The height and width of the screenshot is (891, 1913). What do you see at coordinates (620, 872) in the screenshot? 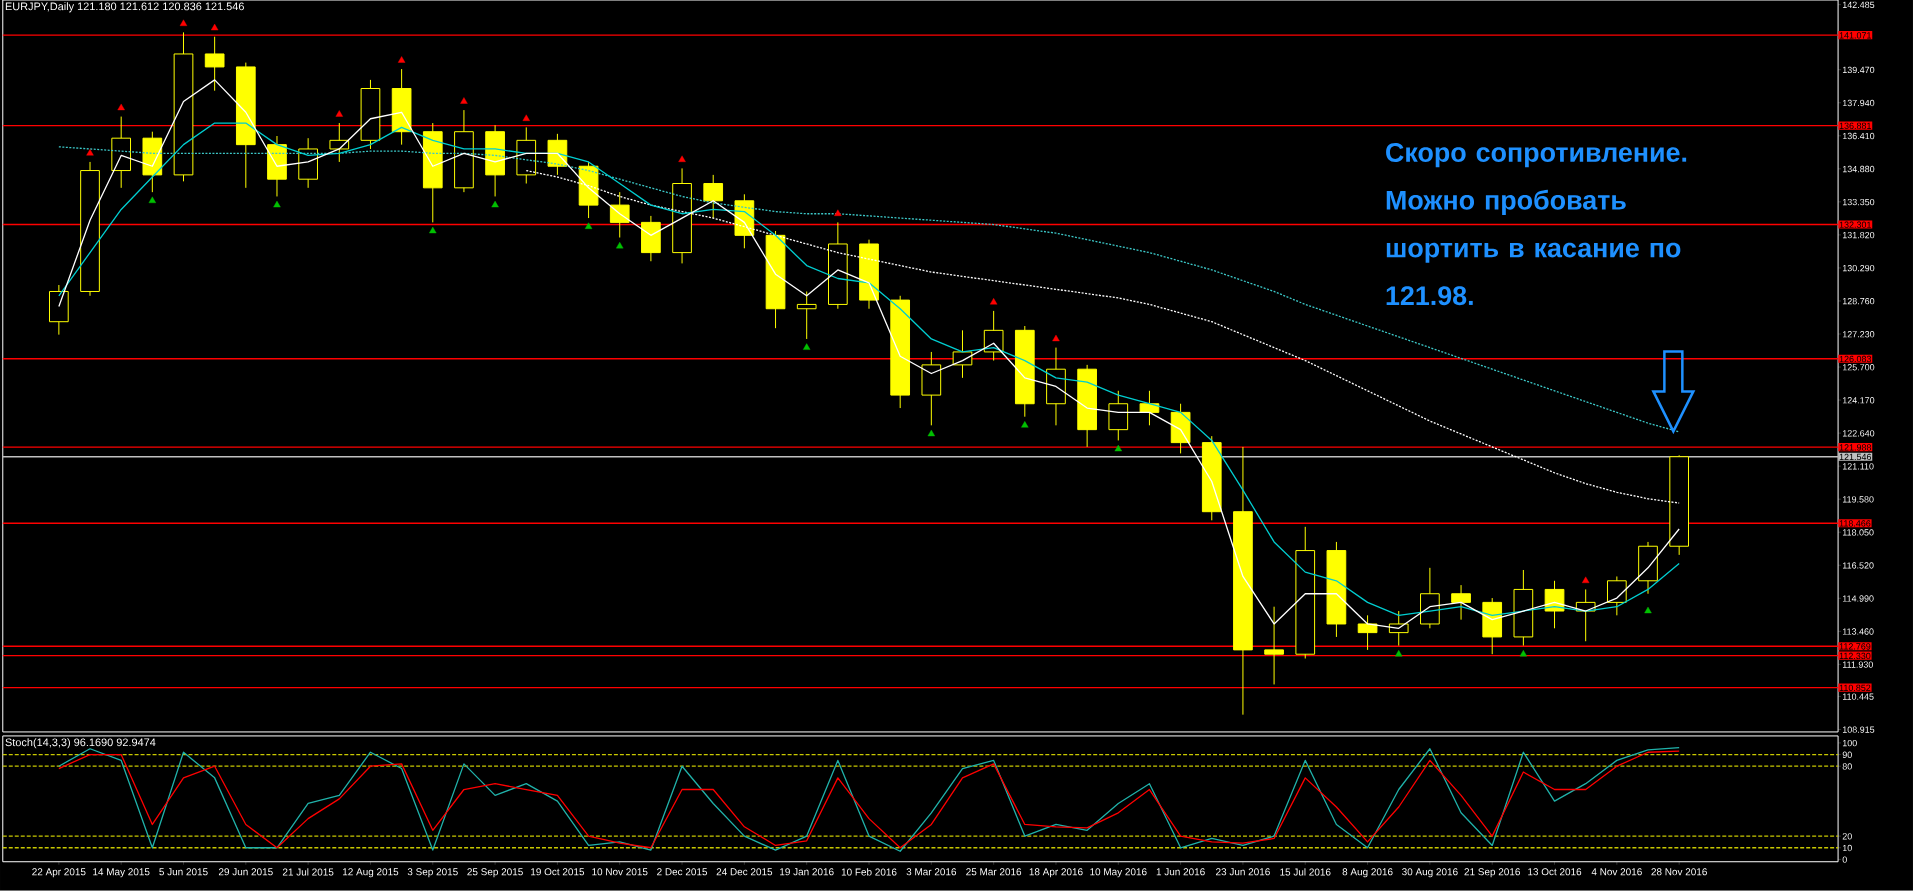
I see `x-tick-label: 10 Nov 2015` at bounding box center [620, 872].